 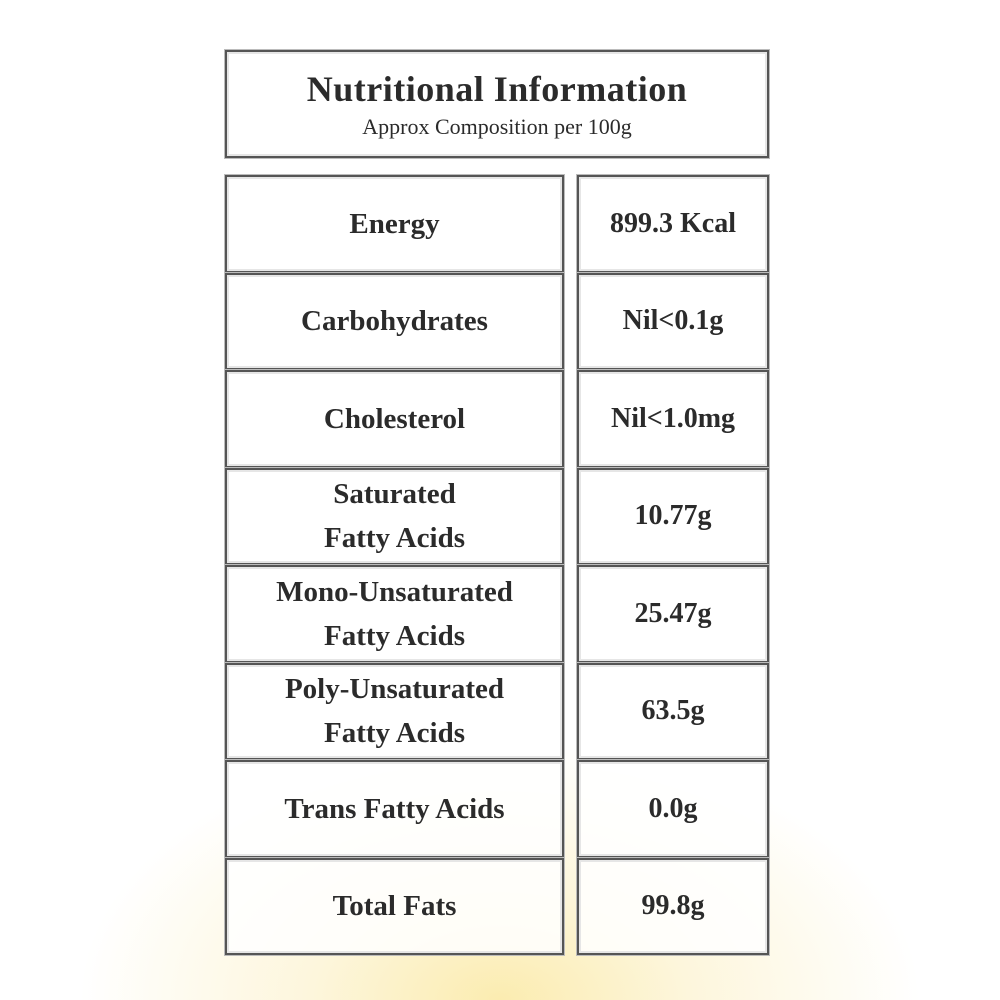 I want to click on nutrient-name: Carbohydrates, so click(x=394, y=321).